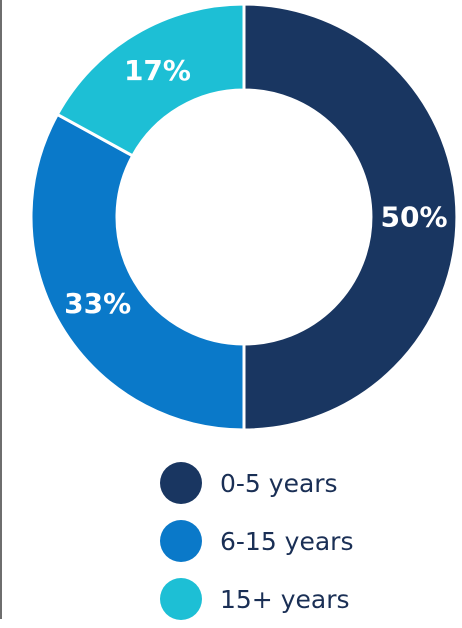 The image size is (462, 628). Describe the element at coordinates (157, 70) in the screenshot. I see `slice-label-15-plus-years: 17%` at that location.